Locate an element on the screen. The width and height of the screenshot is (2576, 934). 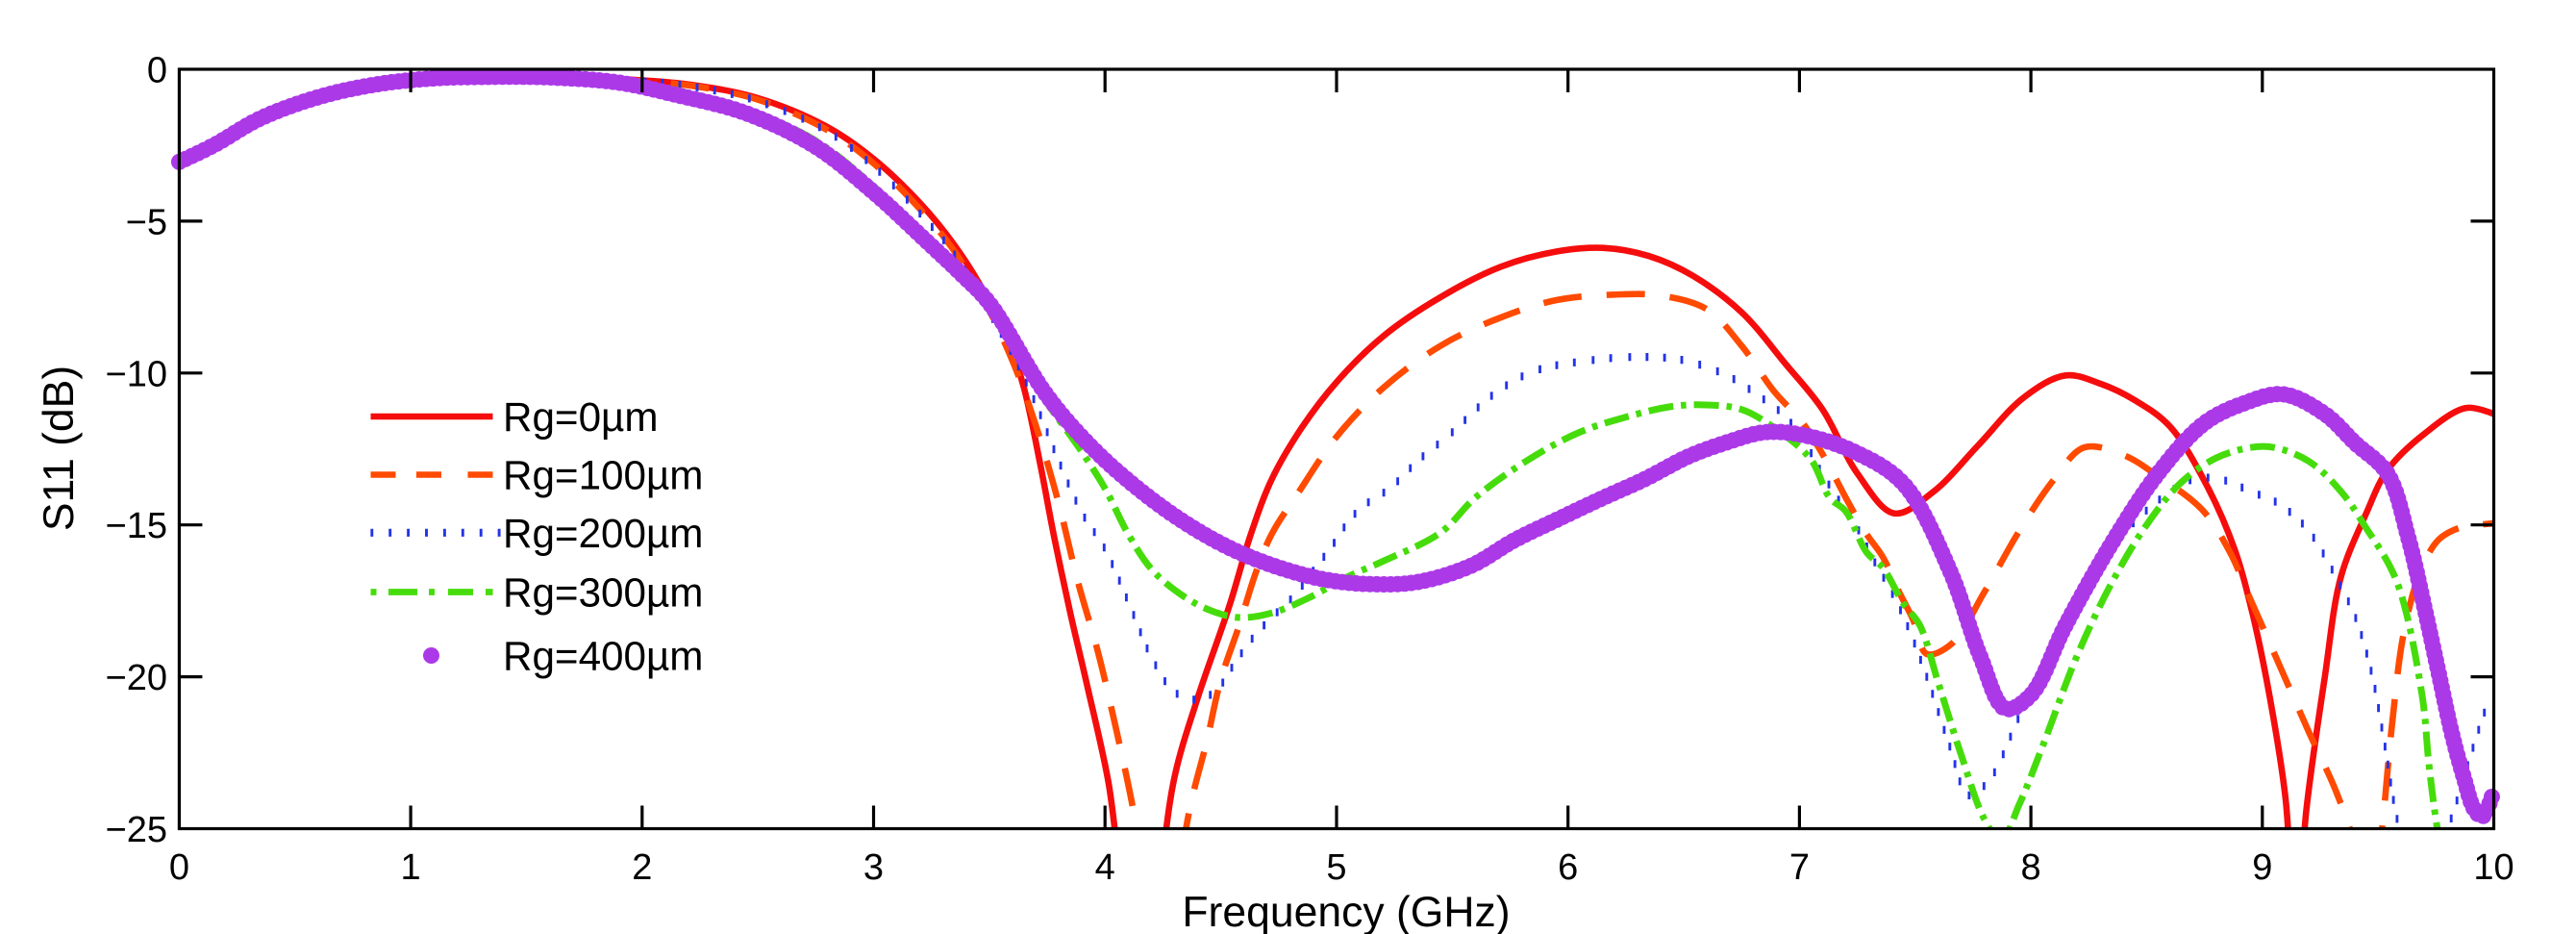
svg-text: 4 is located at coordinates (1105, 868).